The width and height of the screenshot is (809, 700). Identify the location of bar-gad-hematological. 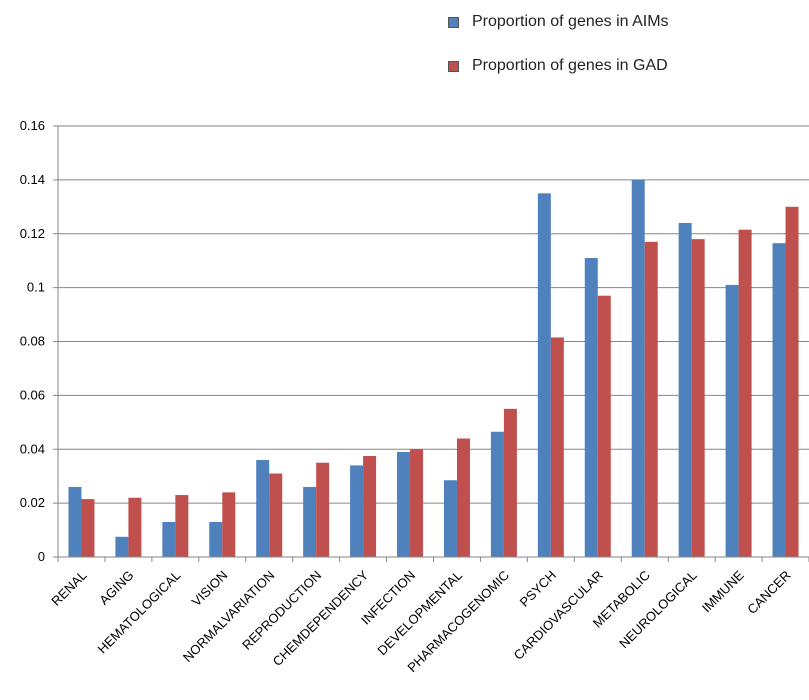
(182, 526).